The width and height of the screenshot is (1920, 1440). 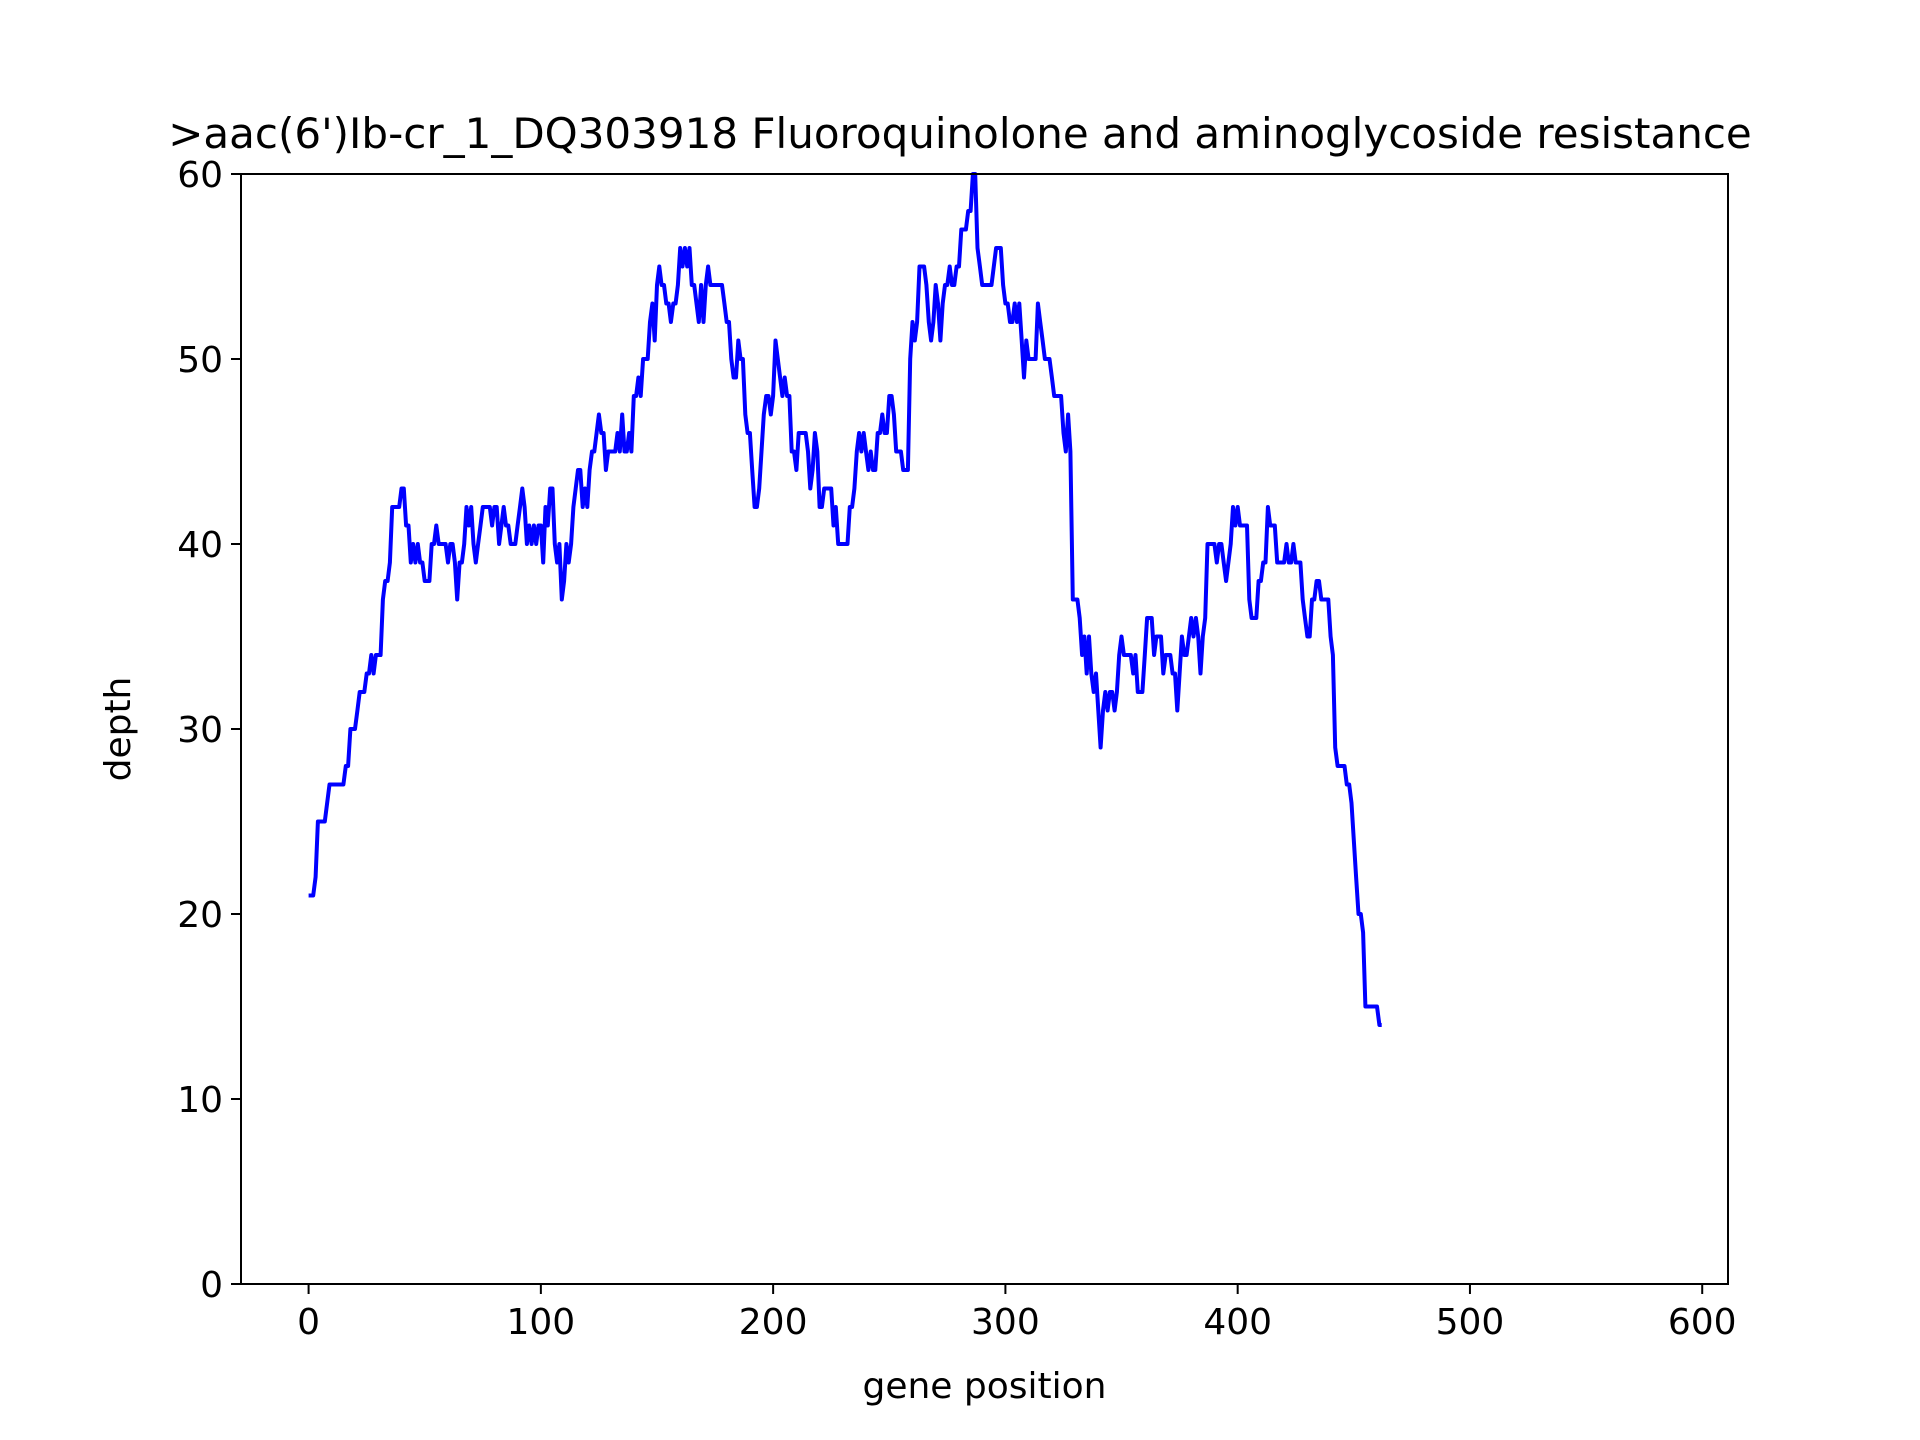 I want to click on y-tick-label: 20, so click(x=200, y=915).